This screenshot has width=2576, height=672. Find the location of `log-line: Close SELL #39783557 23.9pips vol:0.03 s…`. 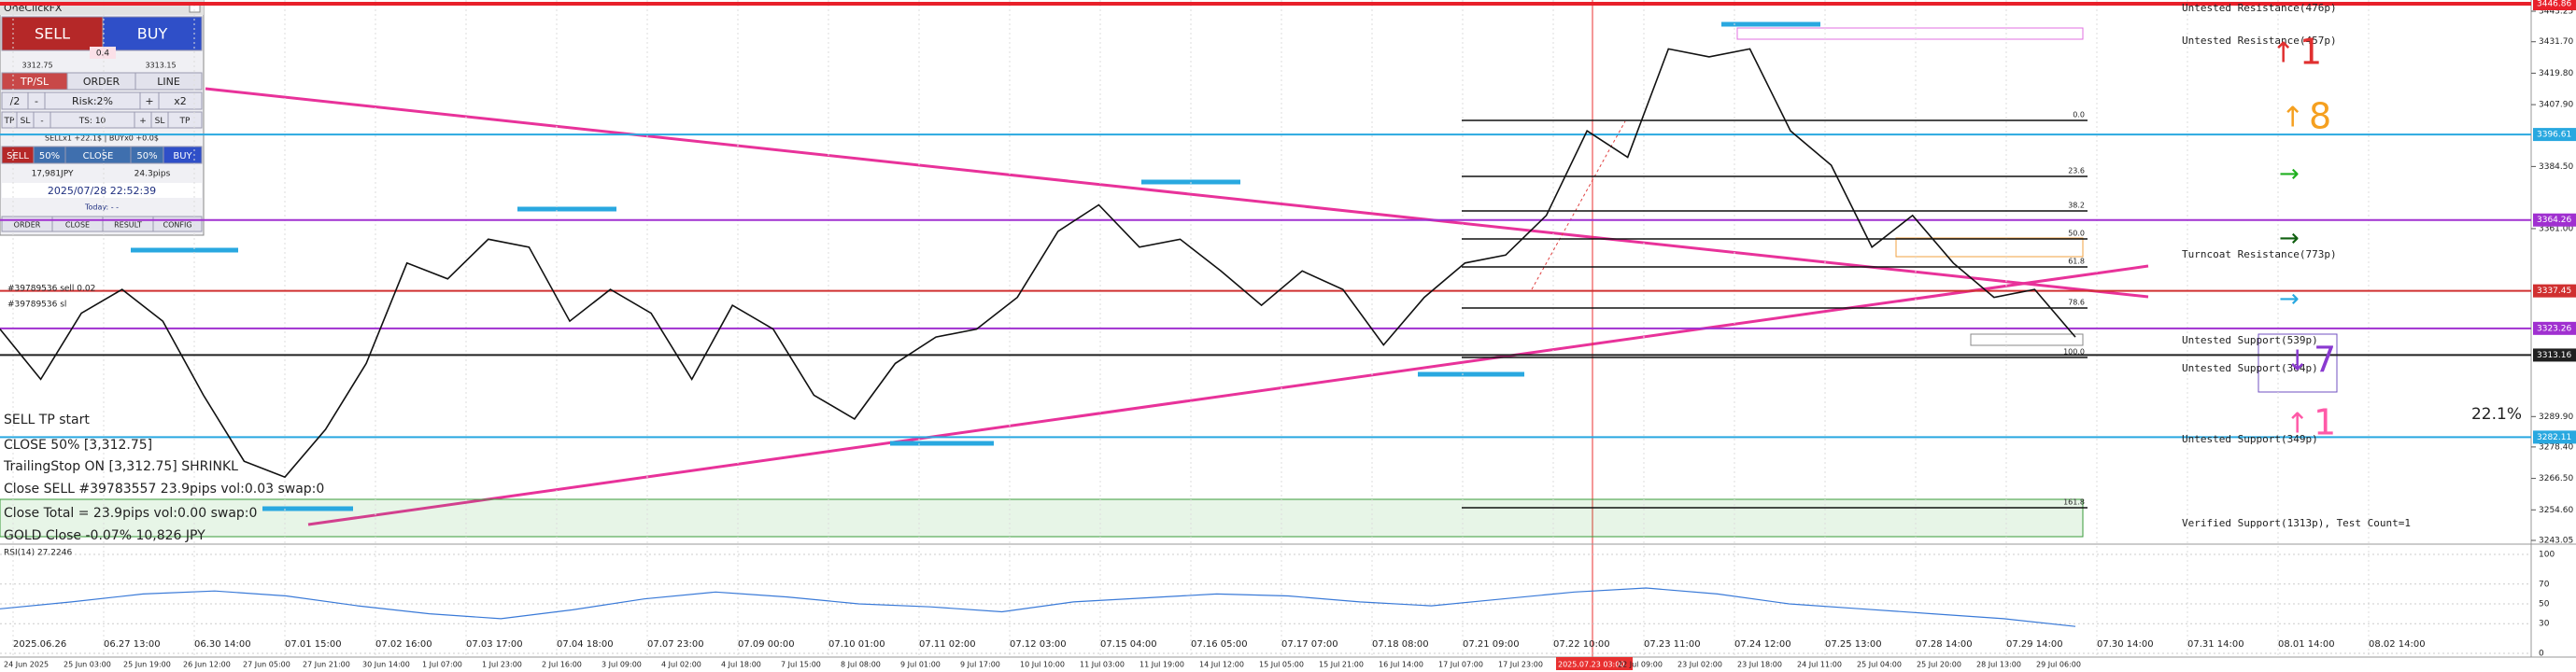

log-line: Close SELL #39783557 23.9pips vol:0.03 s… is located at coordinates (164, 489).